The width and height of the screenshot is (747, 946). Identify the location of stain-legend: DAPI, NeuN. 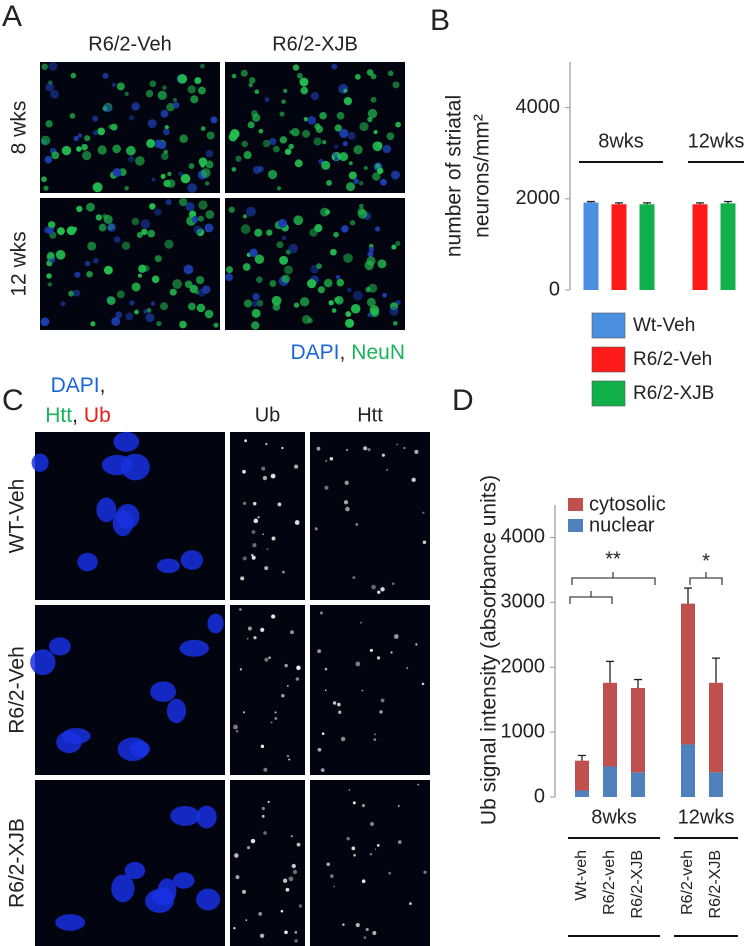
(347, 352).